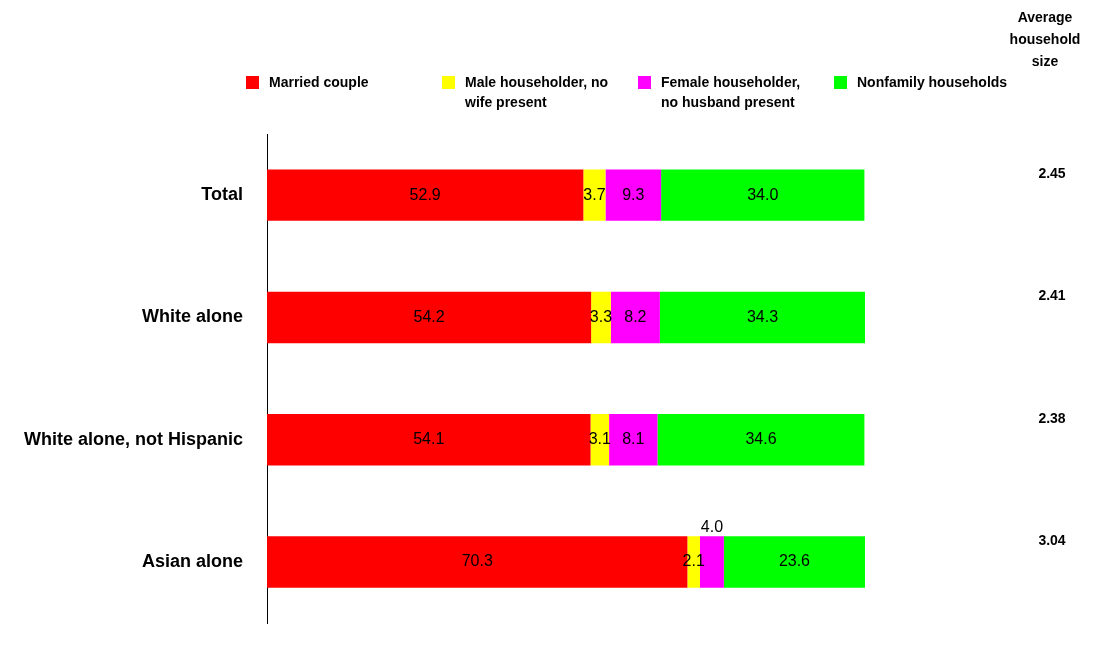  I want to click on legend-label: Married couple, so click(319, 82).